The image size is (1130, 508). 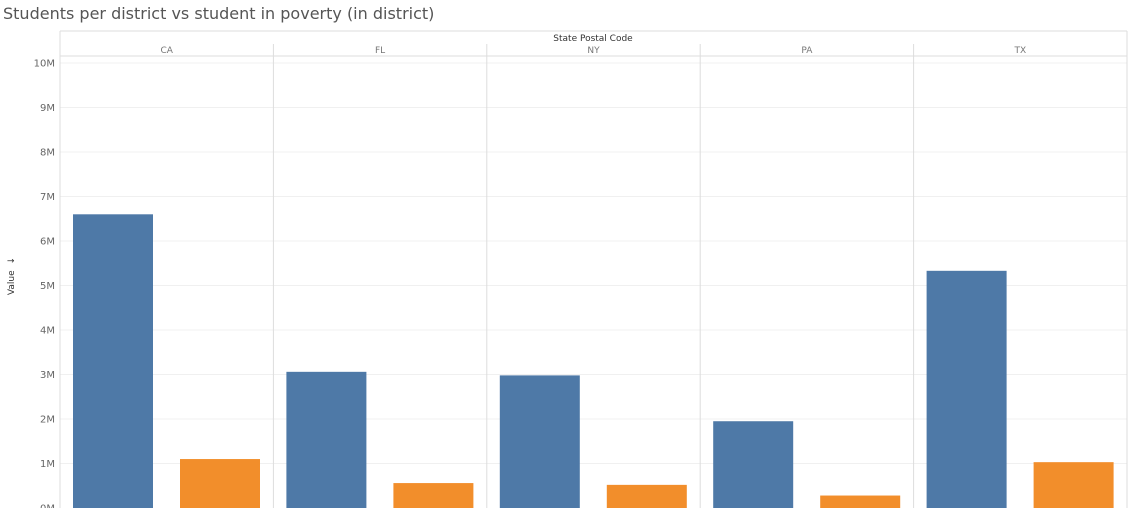 I want to click on y-tick-labels: 0M 1M 2M 3M 4M 5M 6M 7M 8M 9M 10M, so click(x=44, y=283).